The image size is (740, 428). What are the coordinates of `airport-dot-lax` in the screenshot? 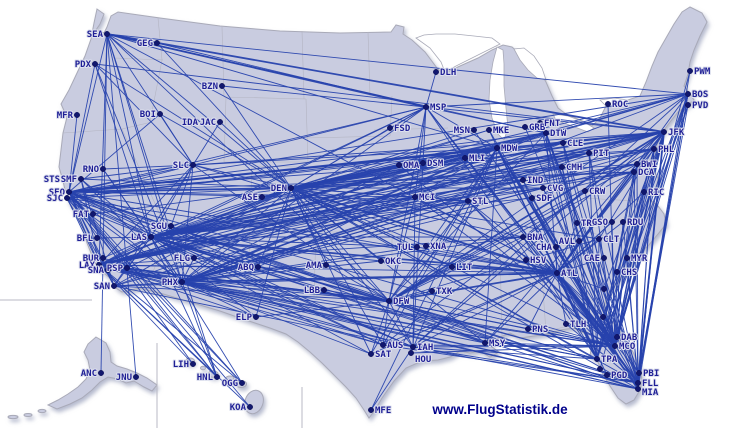 It's located at (99, 265).